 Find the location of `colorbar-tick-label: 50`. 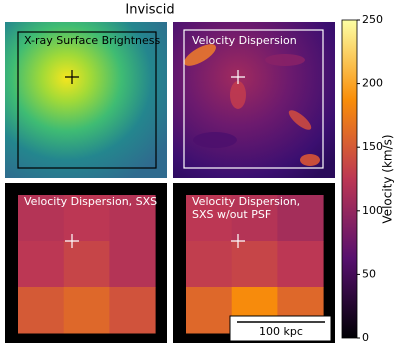

colorbar-tick-label: 50 is located at coordinates (369, 273).